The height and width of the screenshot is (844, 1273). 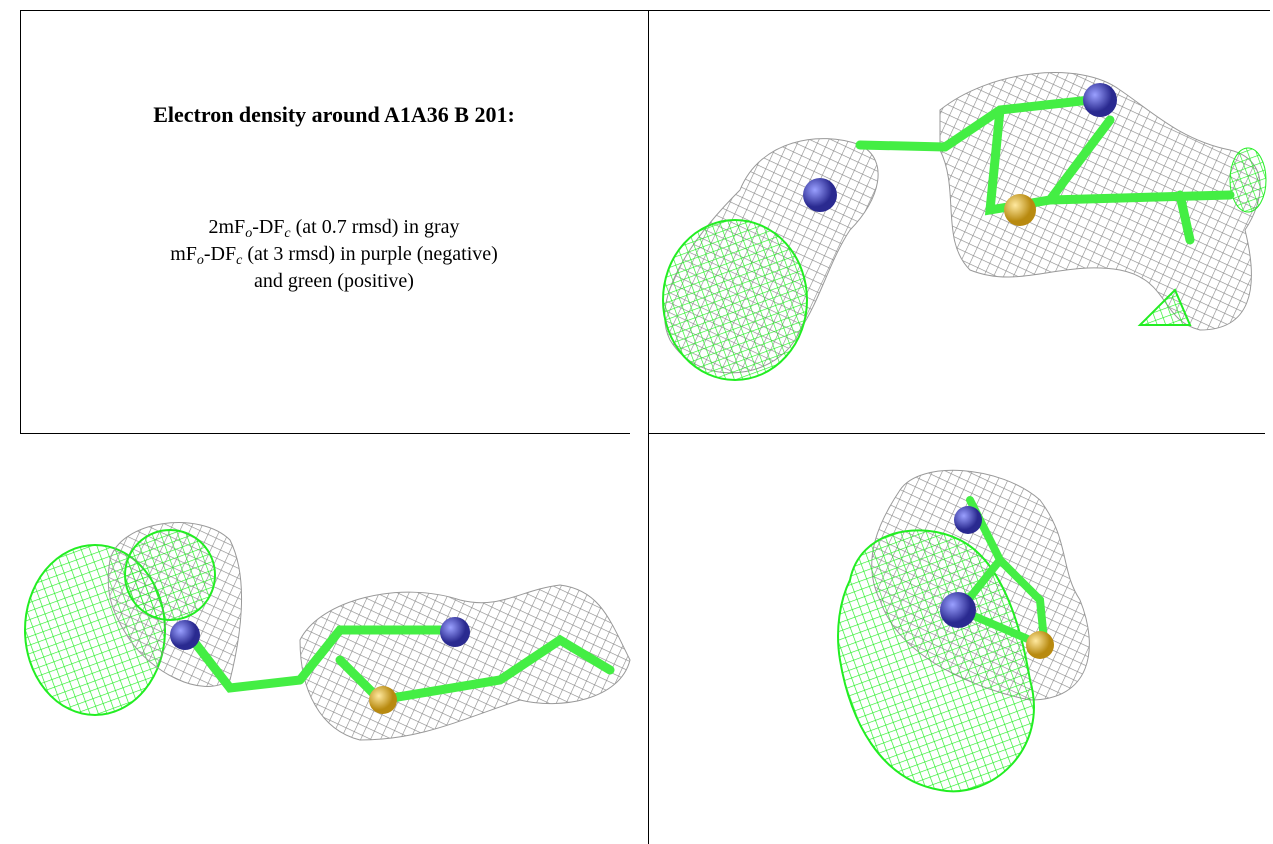 I want to click on text-run: (at 3 rmsd) in purple (negative), so click(x=370, y=254).